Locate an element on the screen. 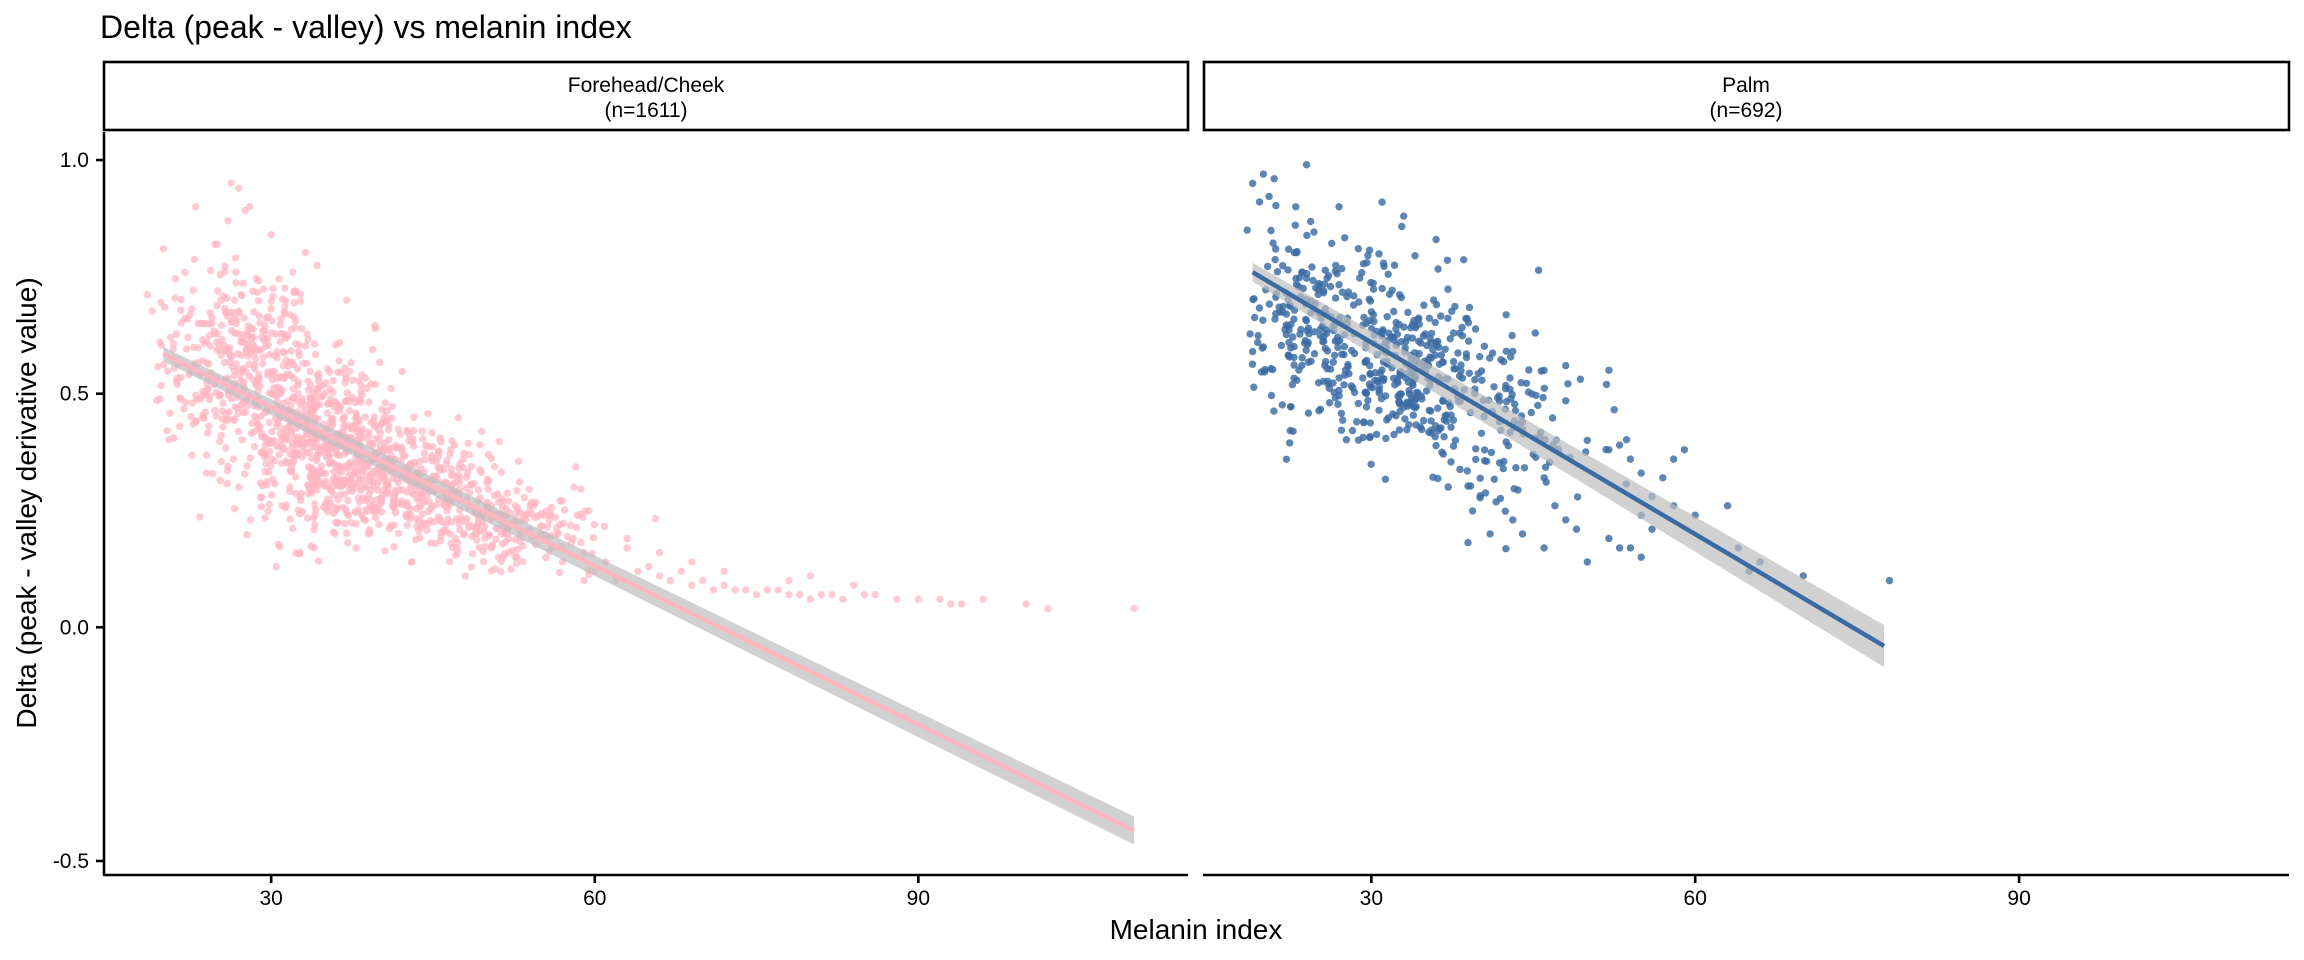 Image resolution: width=2304 pixels, height=960 pixels. x-axis-ticks-forehead-cheek: 30 60 90 is located at coordinates (595, 892).